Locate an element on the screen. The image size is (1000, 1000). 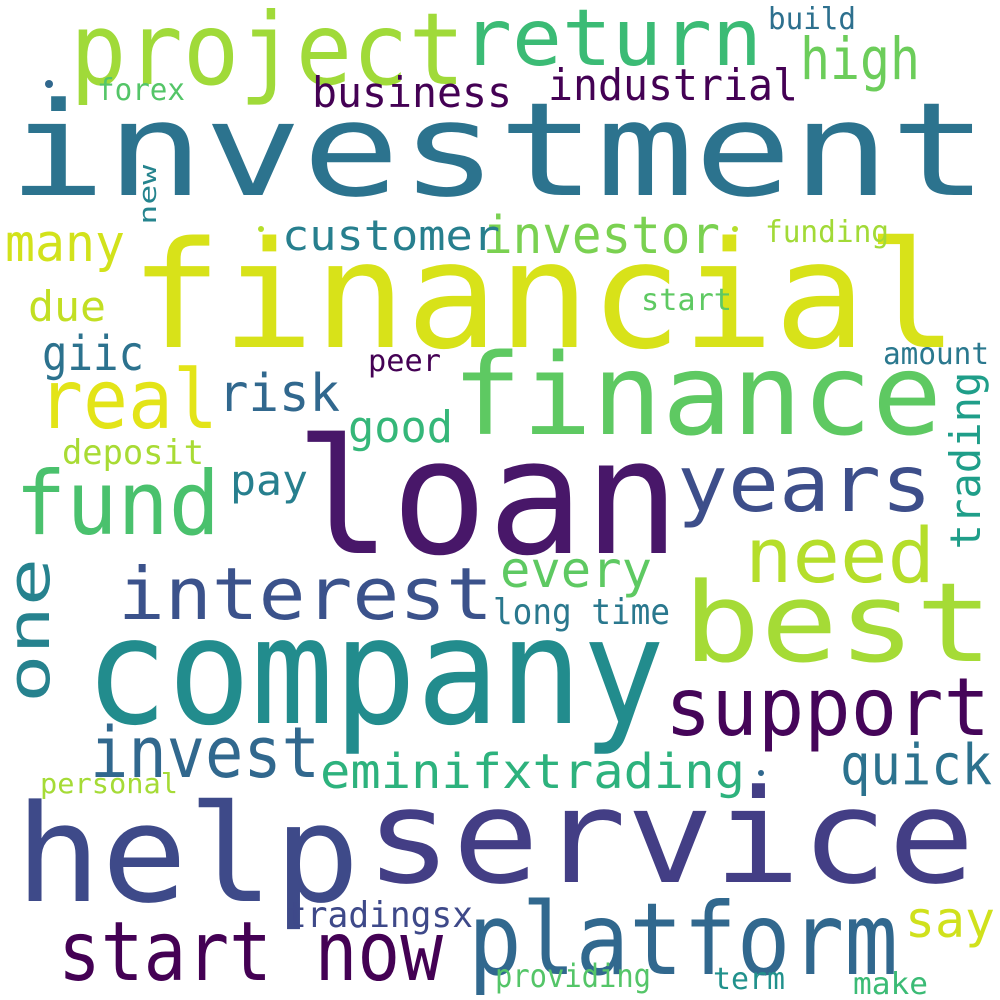
word-every: every is located at coordinates (576, 570).